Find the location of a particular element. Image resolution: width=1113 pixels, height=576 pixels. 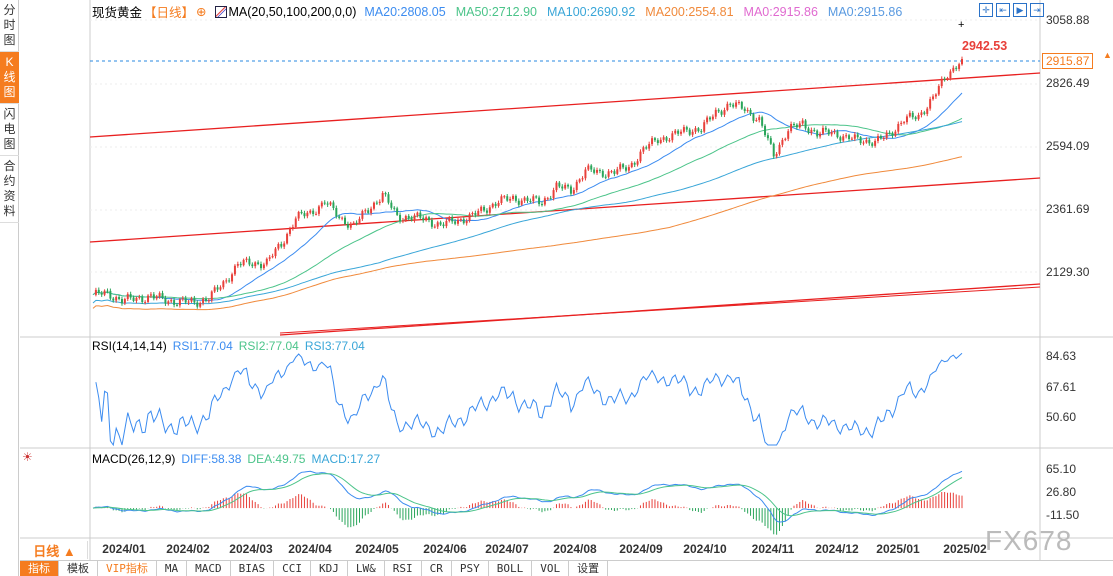

settings-target-icon: ⊕ is located at coordinates (201, 12).